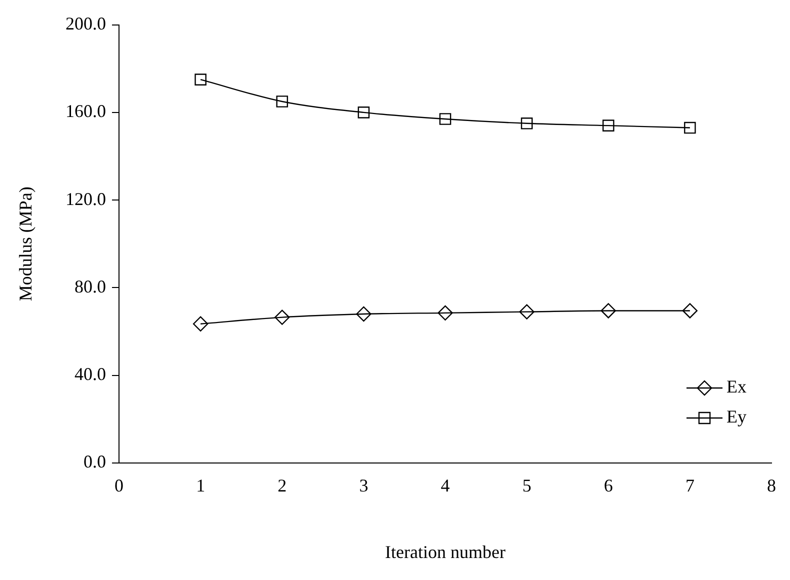 Image resolution: width=790 pixels, height=580 pixels. I want to click on legend-label: Ey, so click(736, 416).